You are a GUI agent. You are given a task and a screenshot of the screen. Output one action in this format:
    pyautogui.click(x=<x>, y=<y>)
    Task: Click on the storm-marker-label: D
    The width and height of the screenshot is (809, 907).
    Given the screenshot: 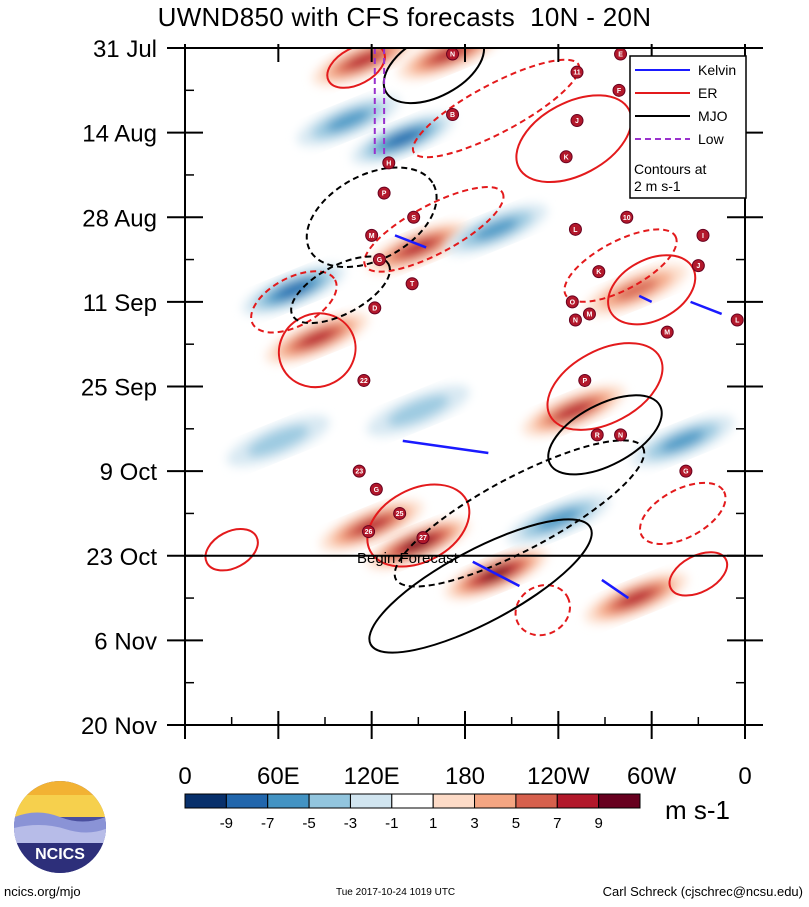 What is the action you would take?
    pyautogui.click(x=374, y=308)
    